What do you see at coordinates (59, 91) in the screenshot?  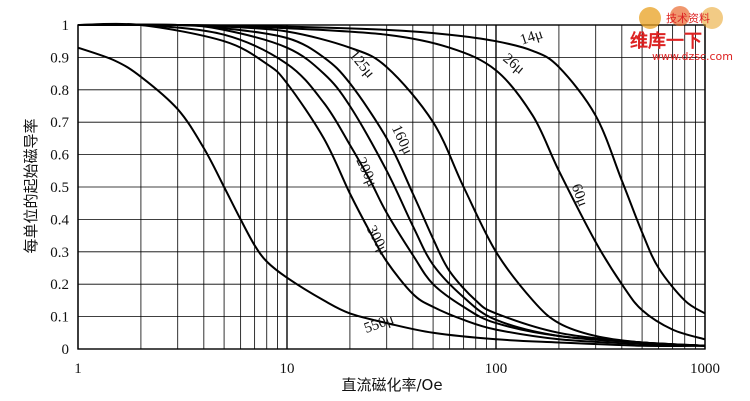 I see `y-tick-label: 0.8` at bounding box center [59, 91].